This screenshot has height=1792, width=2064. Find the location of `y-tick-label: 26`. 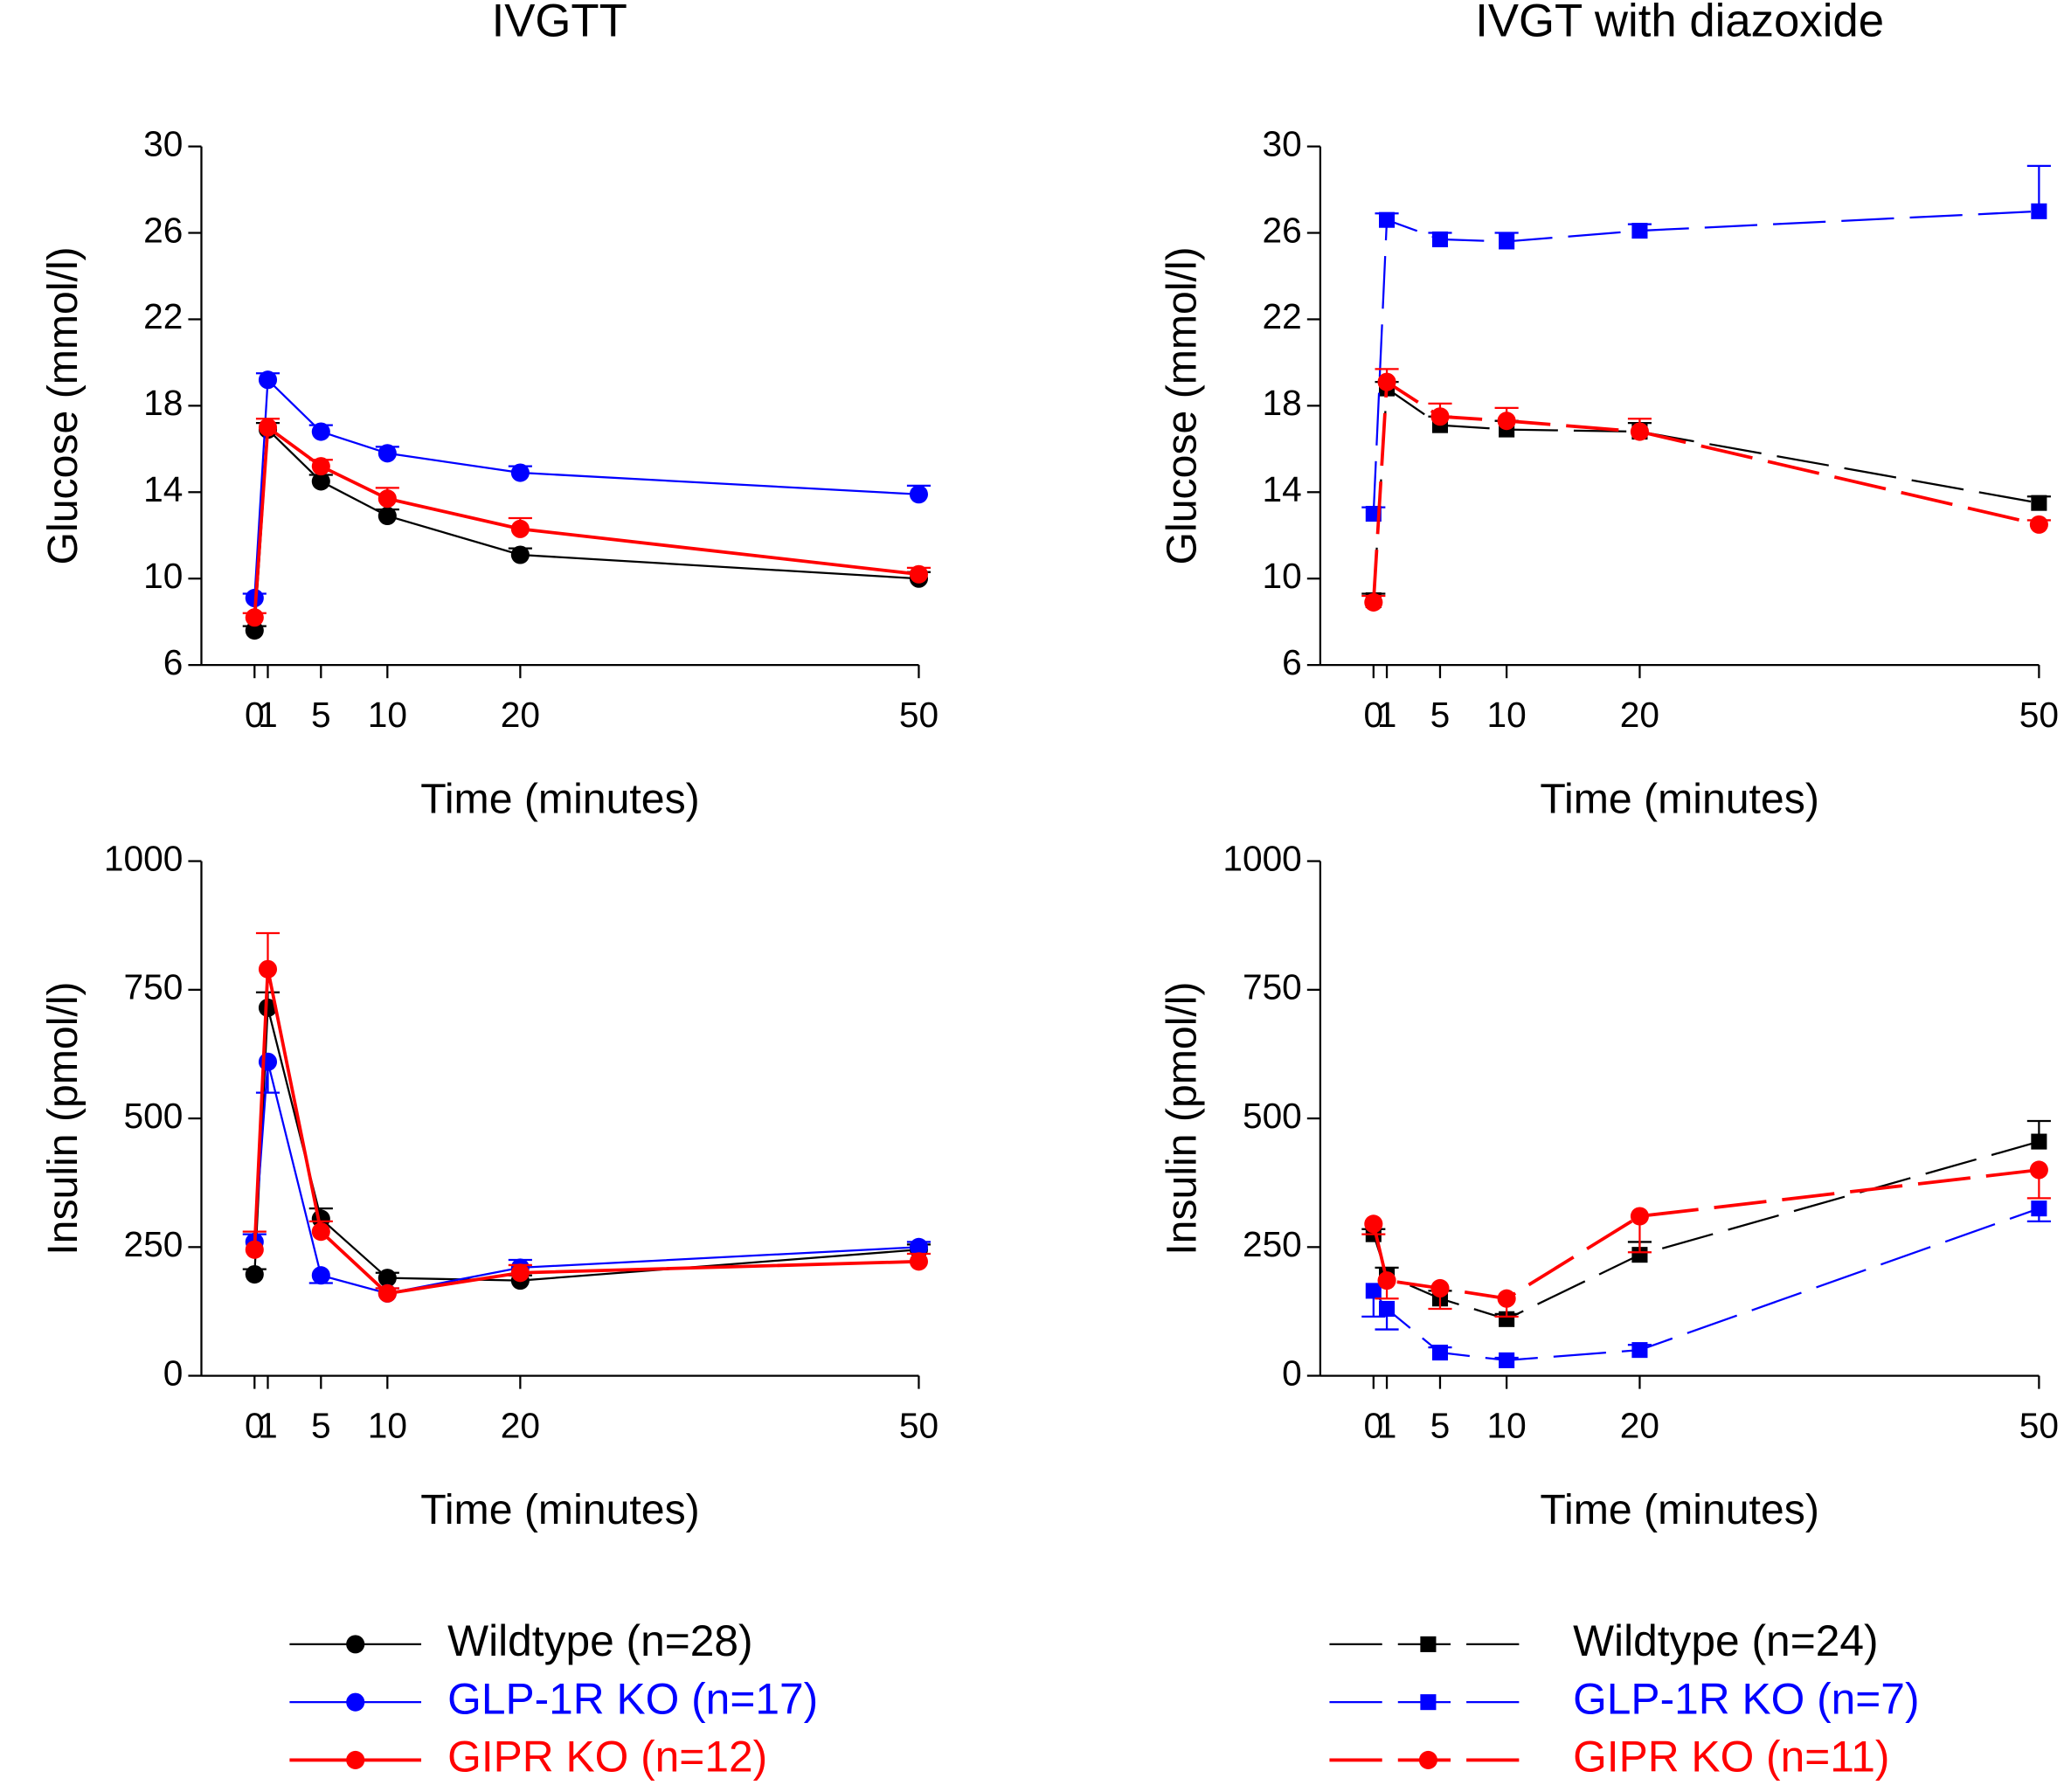

y-tick-label: 26 is located at coordinates (1282, 230).